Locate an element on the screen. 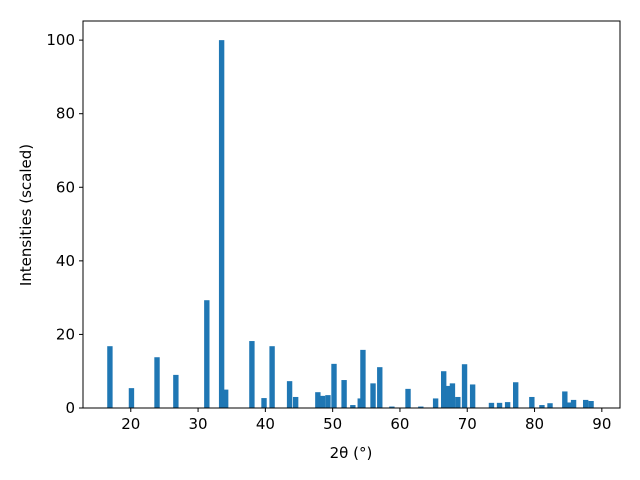  x-tick-label: 50 is located at coordinates (332, 424).